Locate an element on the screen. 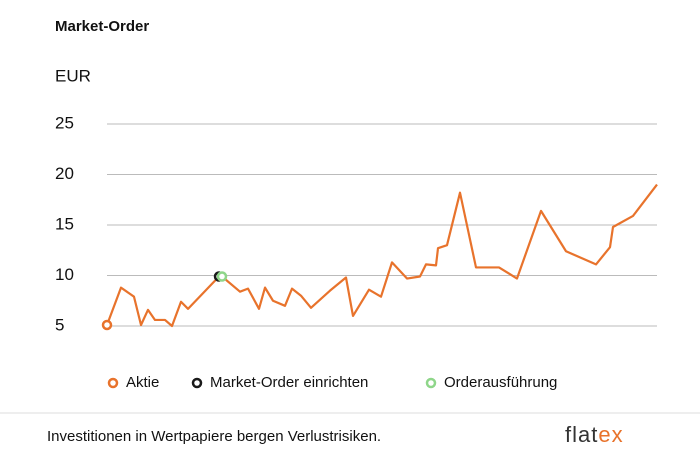  logo-part: flat is located at coordinates (581, 434).